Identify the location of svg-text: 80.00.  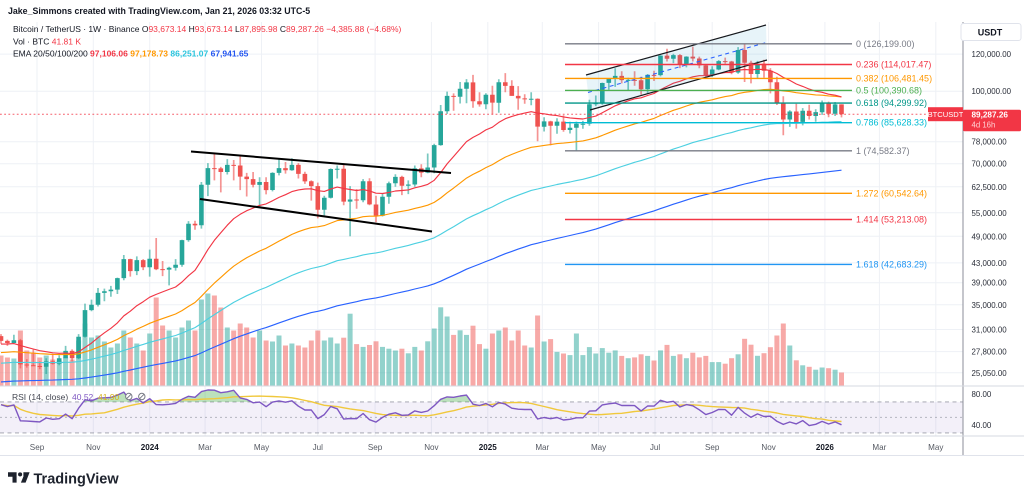
(982, 394).